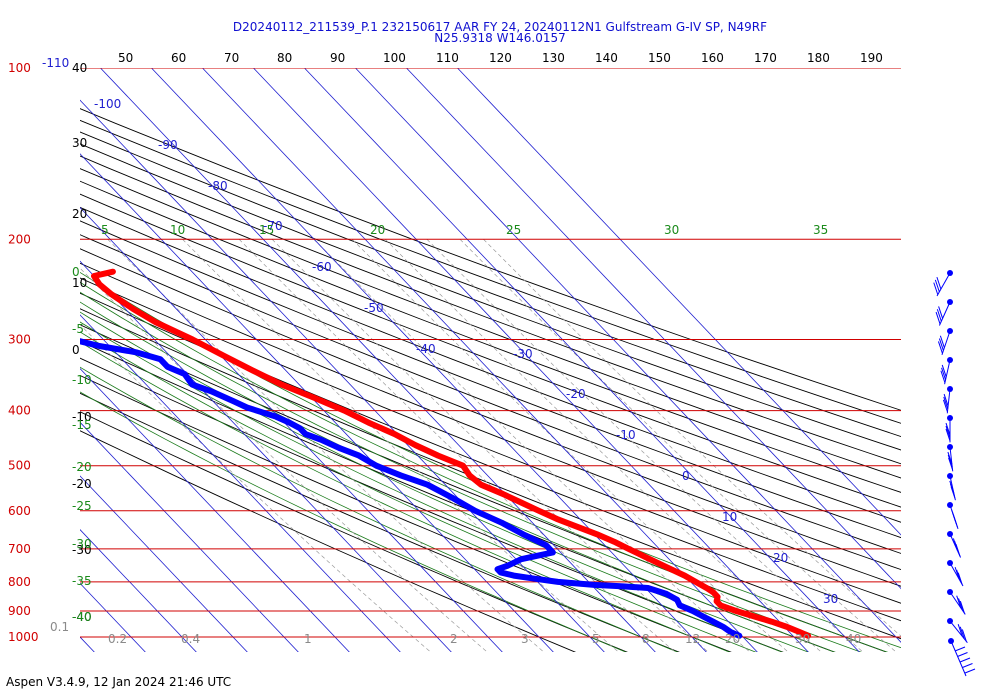 The image size is (1000, 700). I want to click on theta-tick-label: 180, so click(818, 58).